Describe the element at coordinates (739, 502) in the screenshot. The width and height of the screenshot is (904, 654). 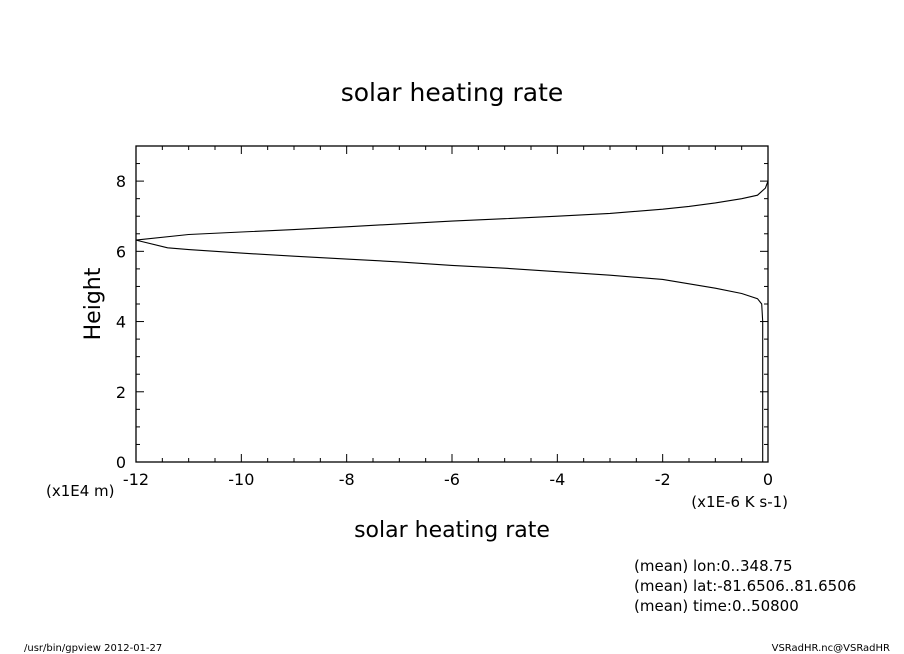
I see `x-units-label: (x1E-6 K s-1)` at that location.